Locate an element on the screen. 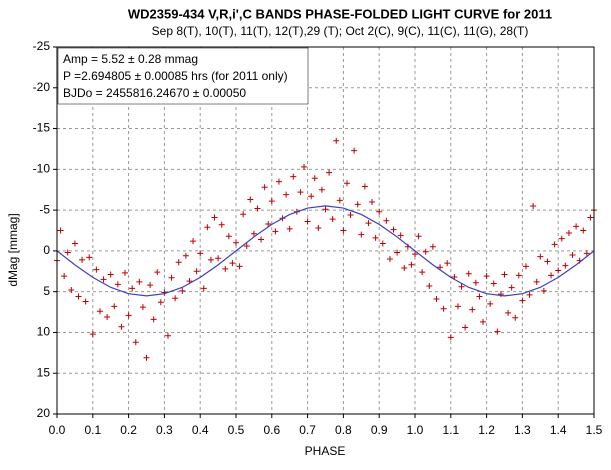 The width and height of the screenshot is (611, 470). x-tick-label: 1.4 is located at coordinates (558, 430).